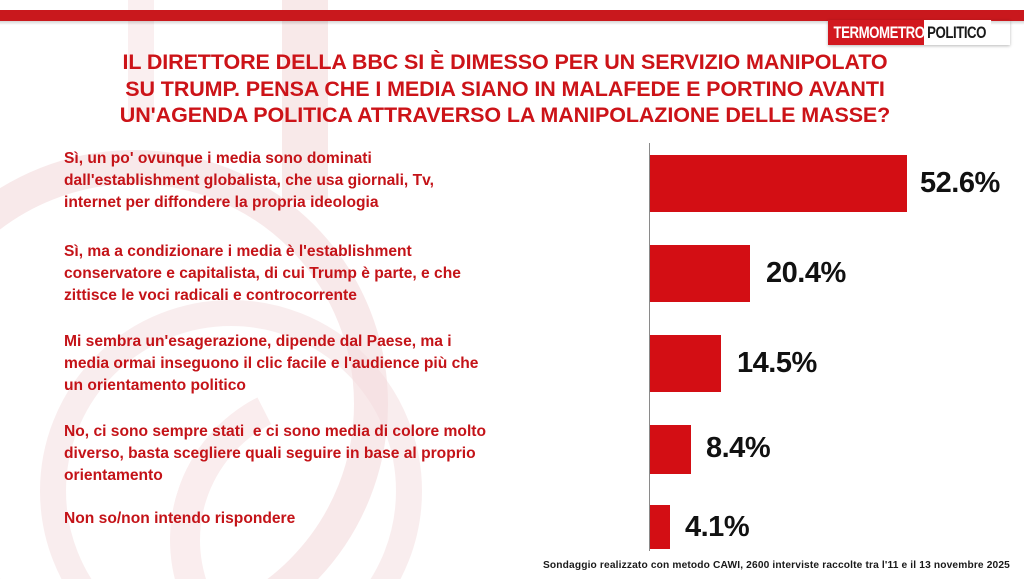  What do you see at coordinates (960, 183) in the screenshot?
I see `bar-value-label: 52.6%` at bounding box center [960, 183].